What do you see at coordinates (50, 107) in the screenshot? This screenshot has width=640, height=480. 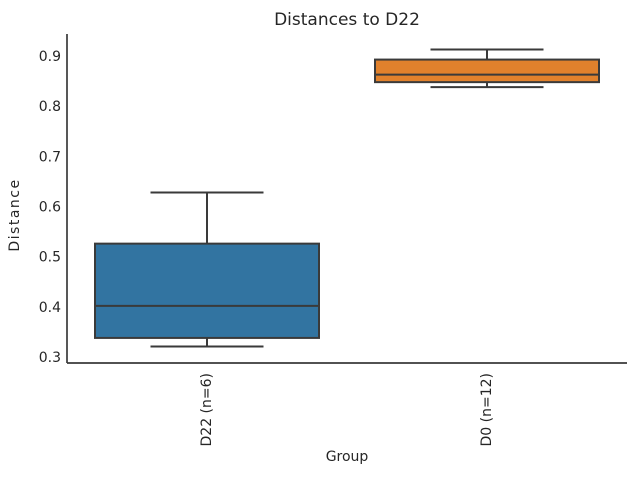 I see `y-tick-label: 0.8` at bounding box center [50, 107].